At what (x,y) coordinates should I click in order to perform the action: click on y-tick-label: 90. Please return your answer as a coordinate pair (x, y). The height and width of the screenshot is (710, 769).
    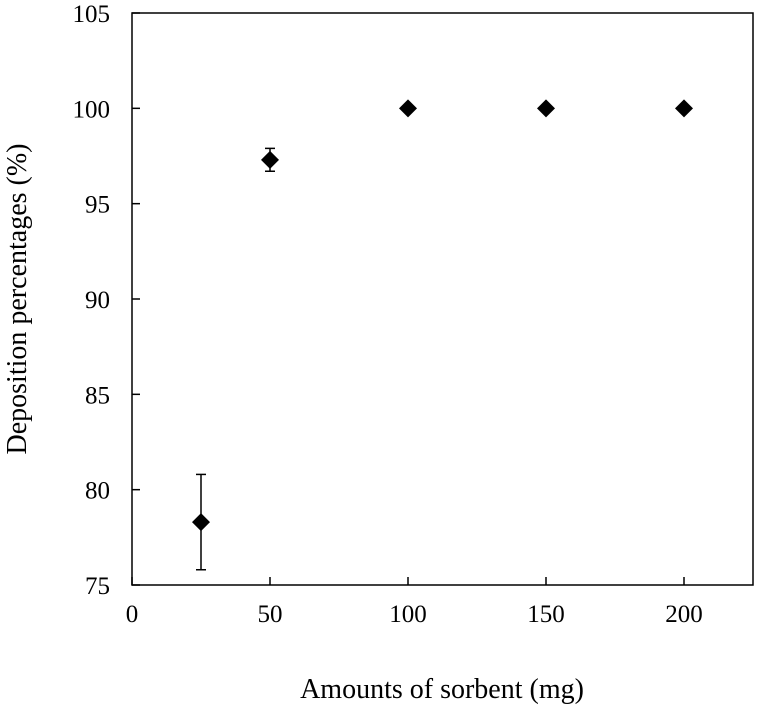
    Looking at the image, I should click on (97, 300).